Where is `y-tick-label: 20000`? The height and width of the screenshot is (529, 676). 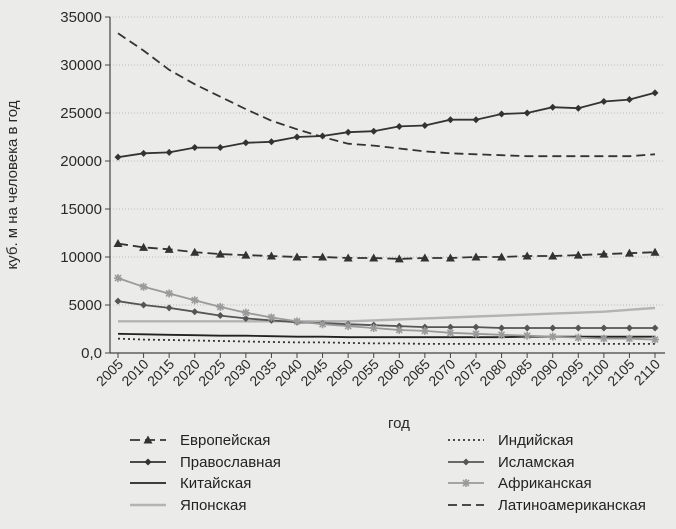
y-tick-label: 20000 is located at coordinates (81, 161).